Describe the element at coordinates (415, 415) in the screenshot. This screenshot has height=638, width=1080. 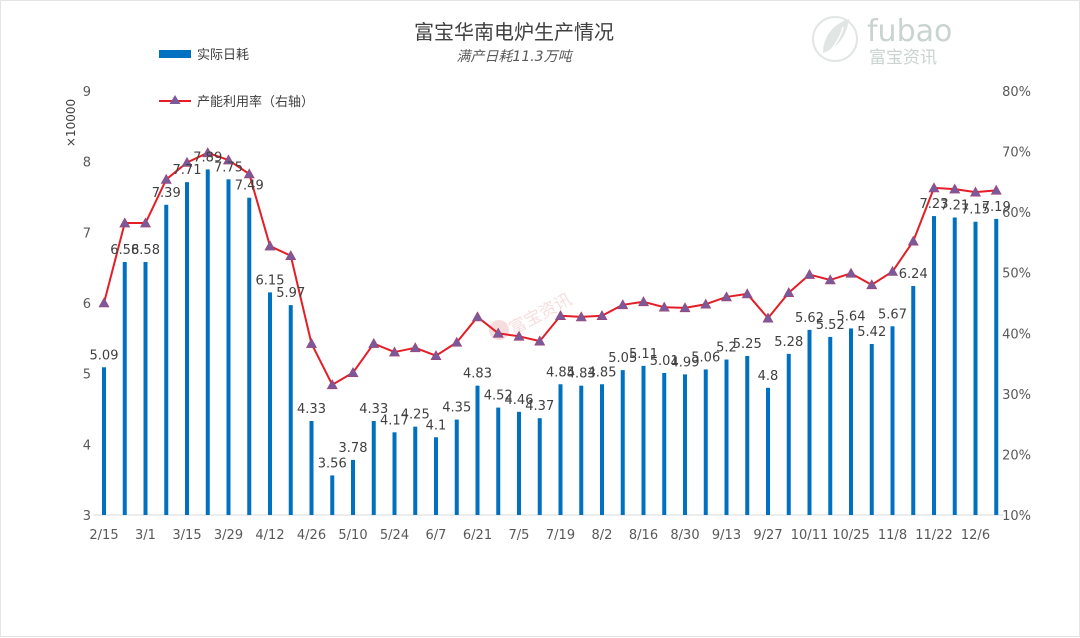
I see `bar-data-label: 4.25` at that location.